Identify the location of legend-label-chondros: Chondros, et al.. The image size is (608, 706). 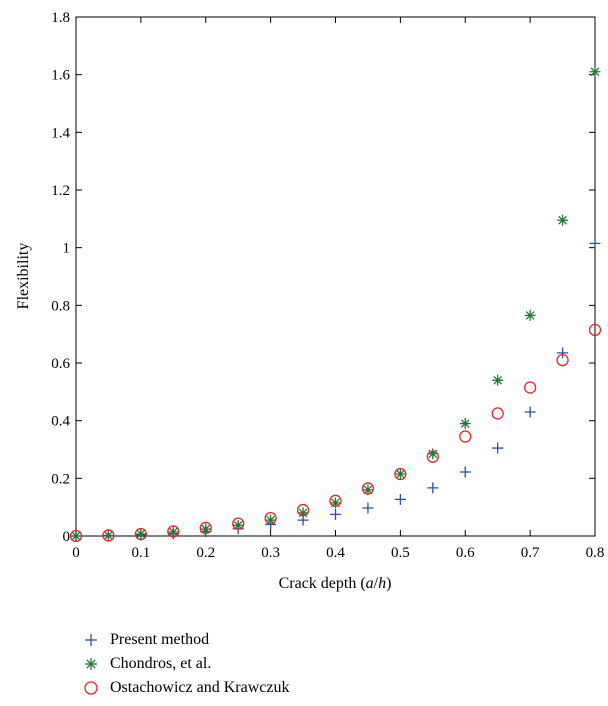
(161, 663).